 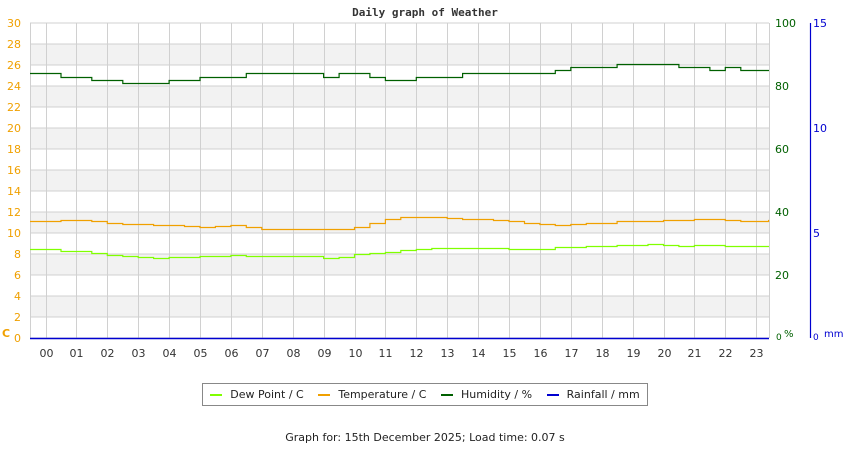 I want to click on left-tick-label: 8, so click(x=17, y=254).